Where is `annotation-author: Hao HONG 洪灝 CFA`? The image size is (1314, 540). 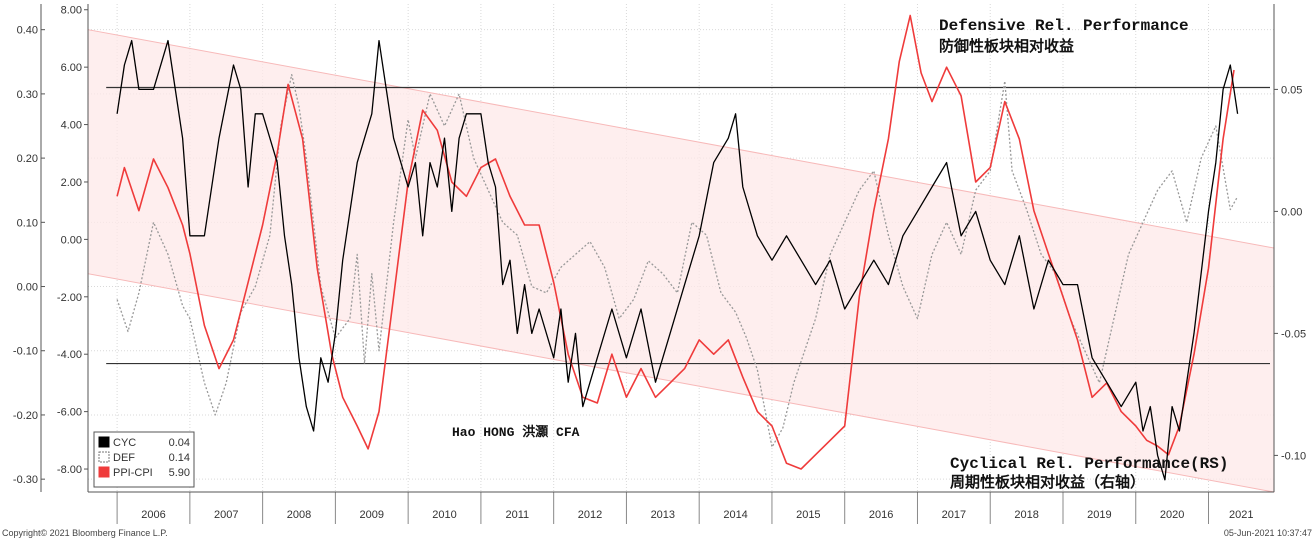 annotation-author: Hao HONG 洪灝 CFA is located at coordinates (516, 432).